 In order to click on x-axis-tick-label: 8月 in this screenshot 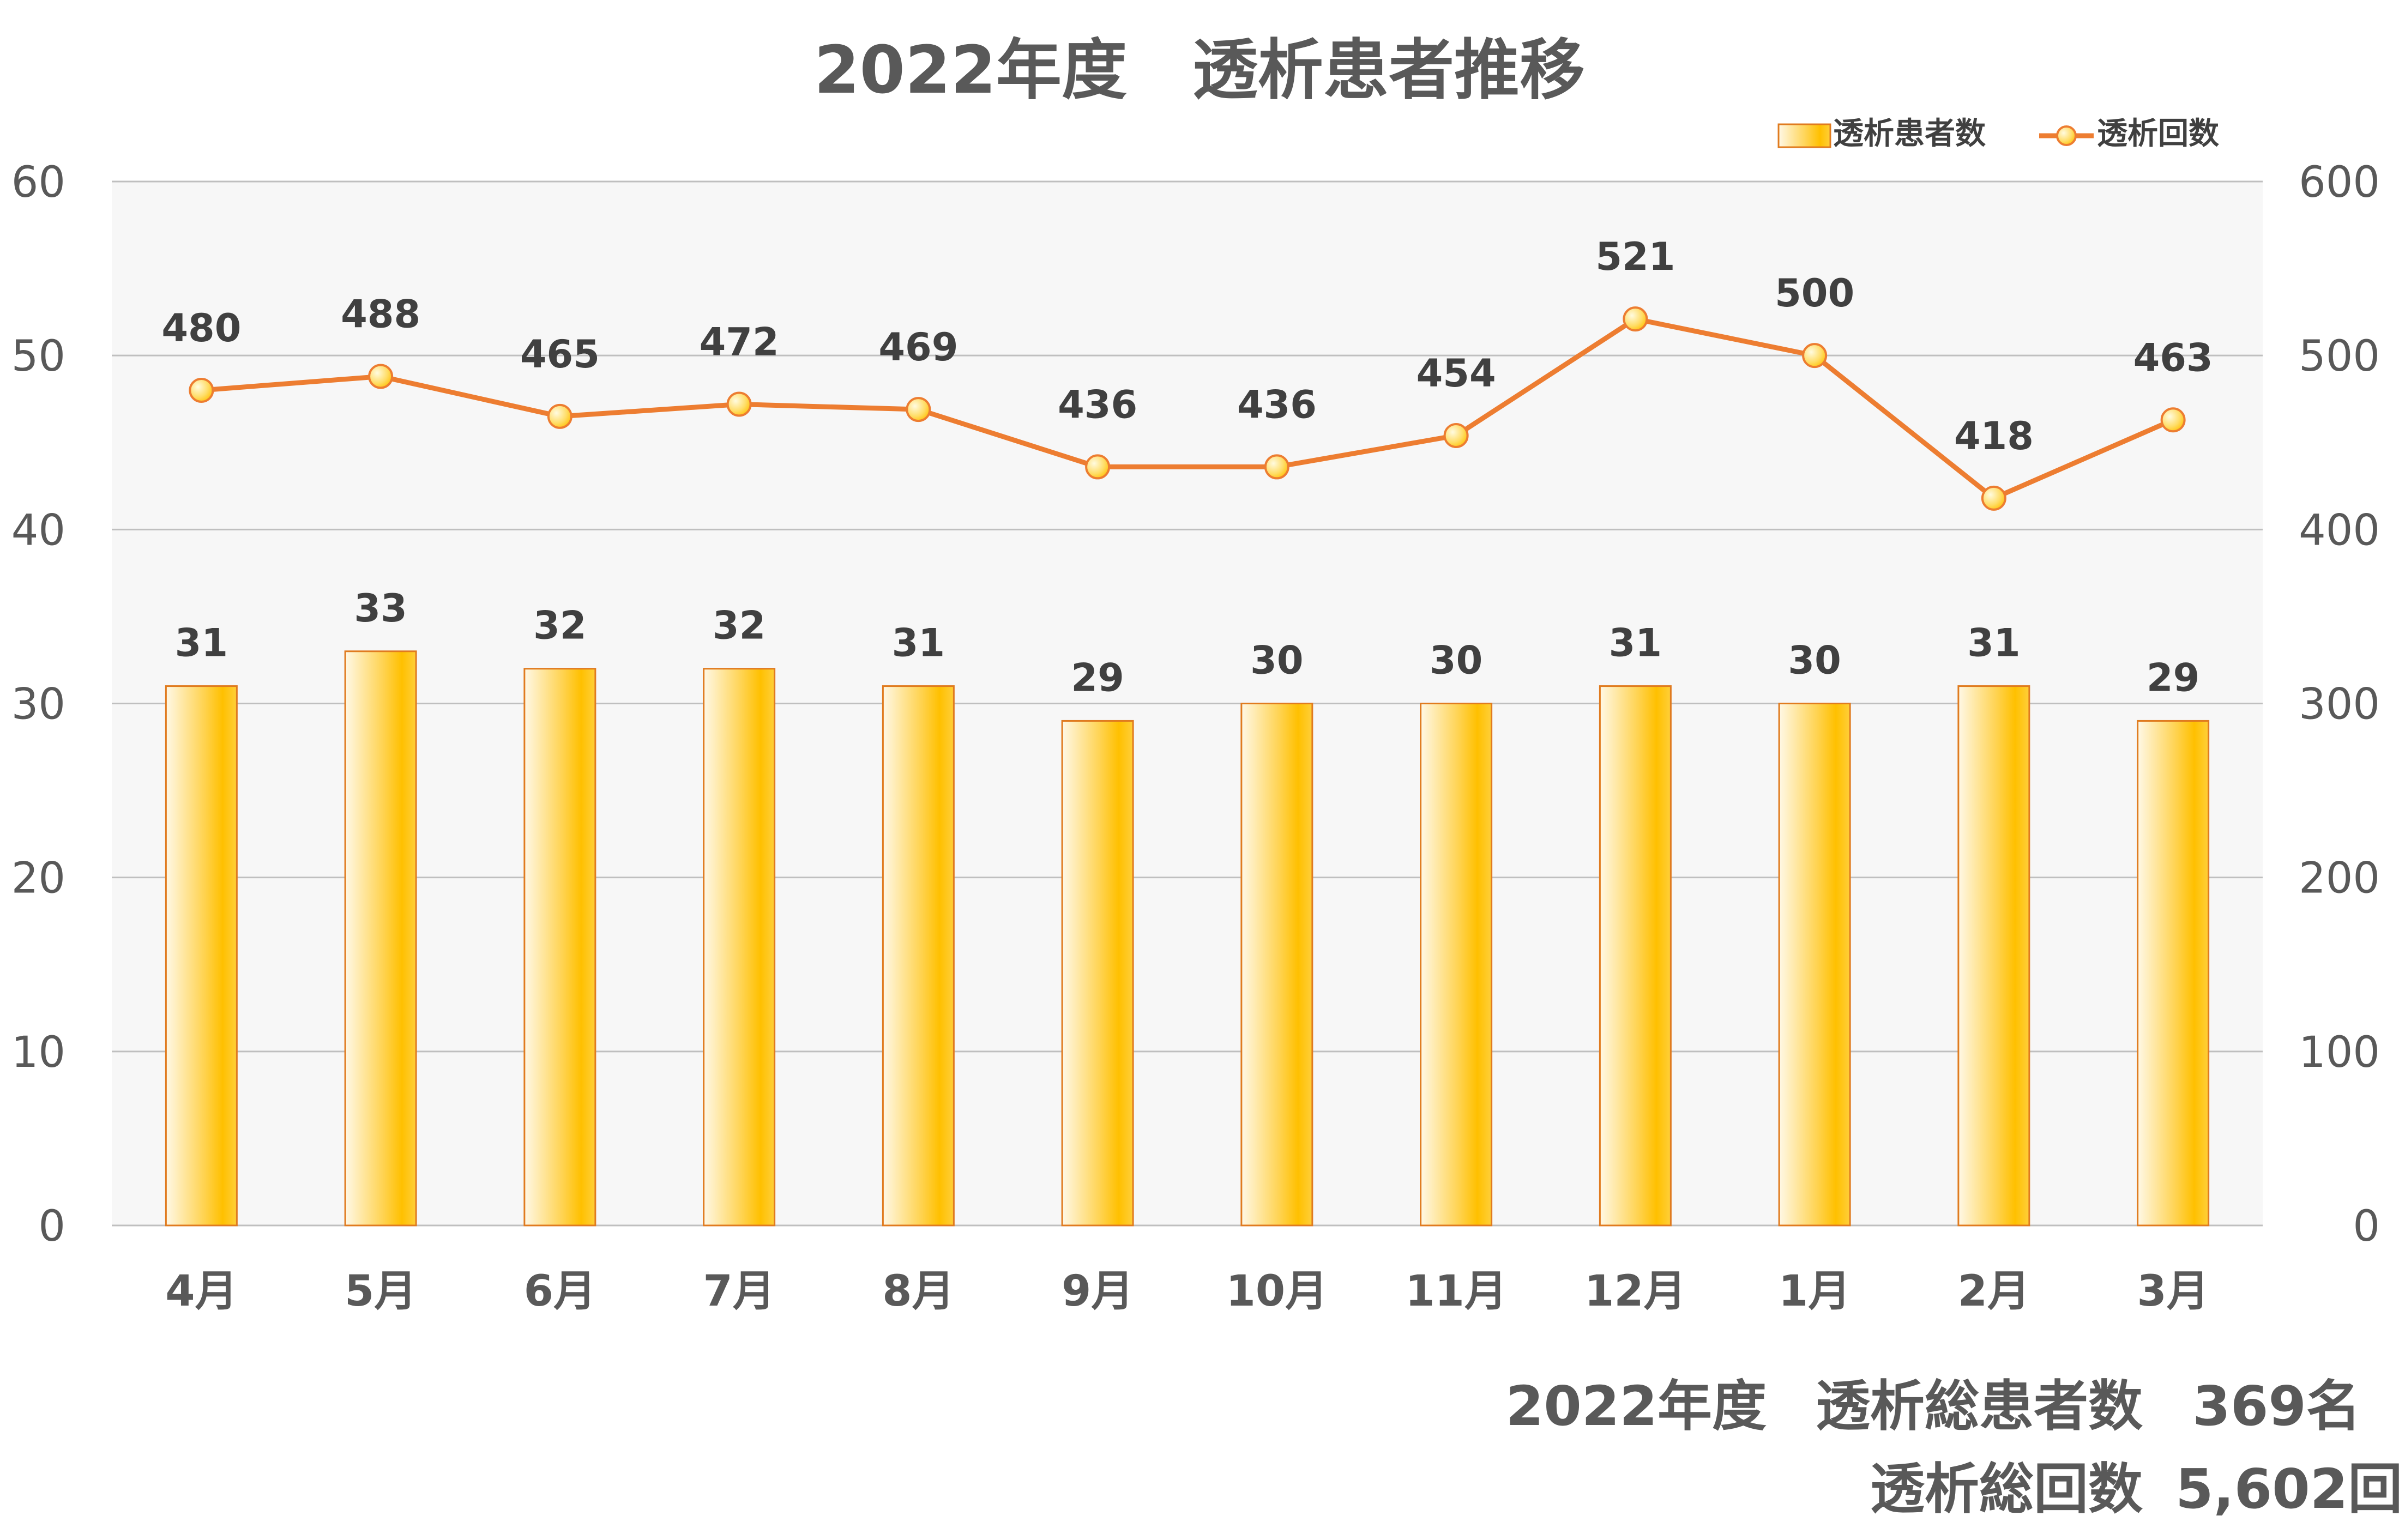, I will do `click(918, 1292)`.